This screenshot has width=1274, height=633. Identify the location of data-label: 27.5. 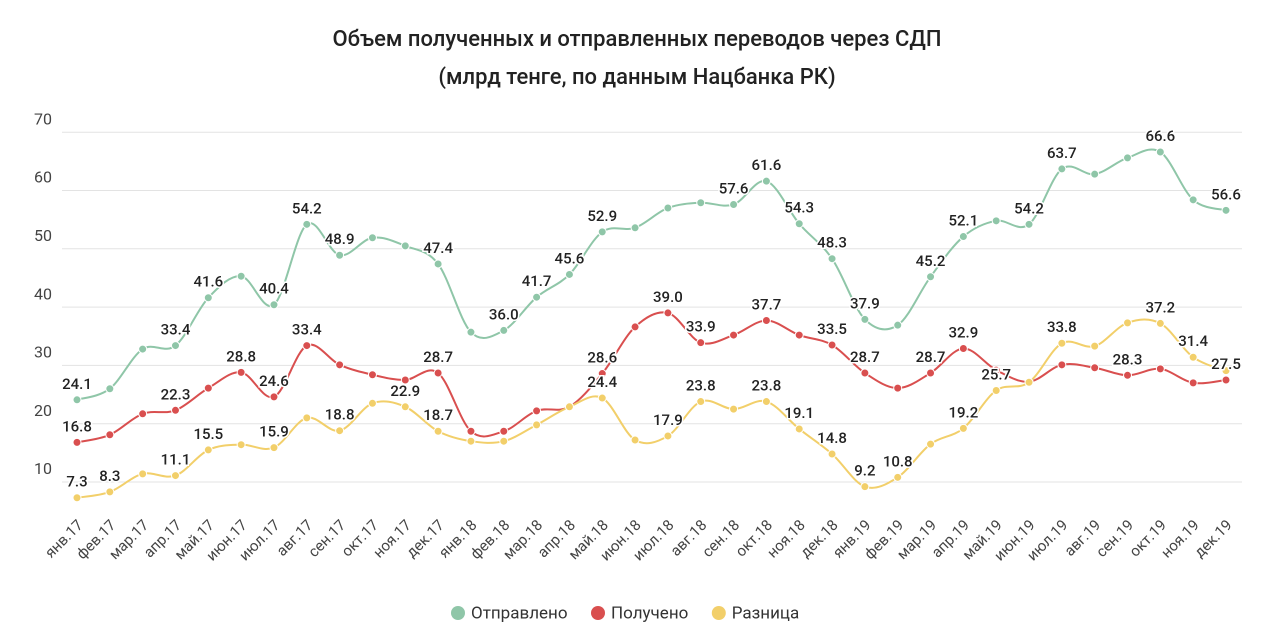
(1226, 364).